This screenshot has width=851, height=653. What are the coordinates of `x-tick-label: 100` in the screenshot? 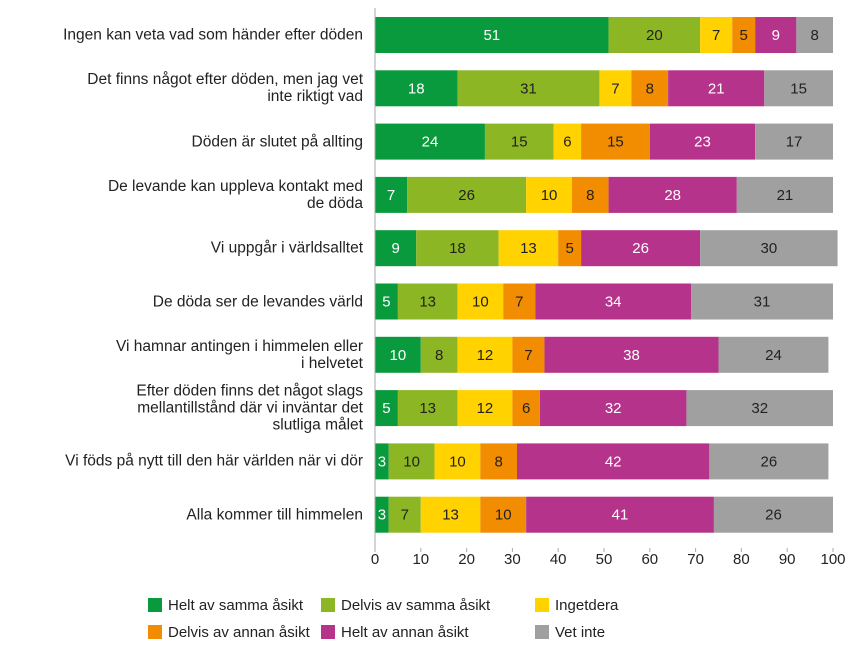 It's located at (832, 559).